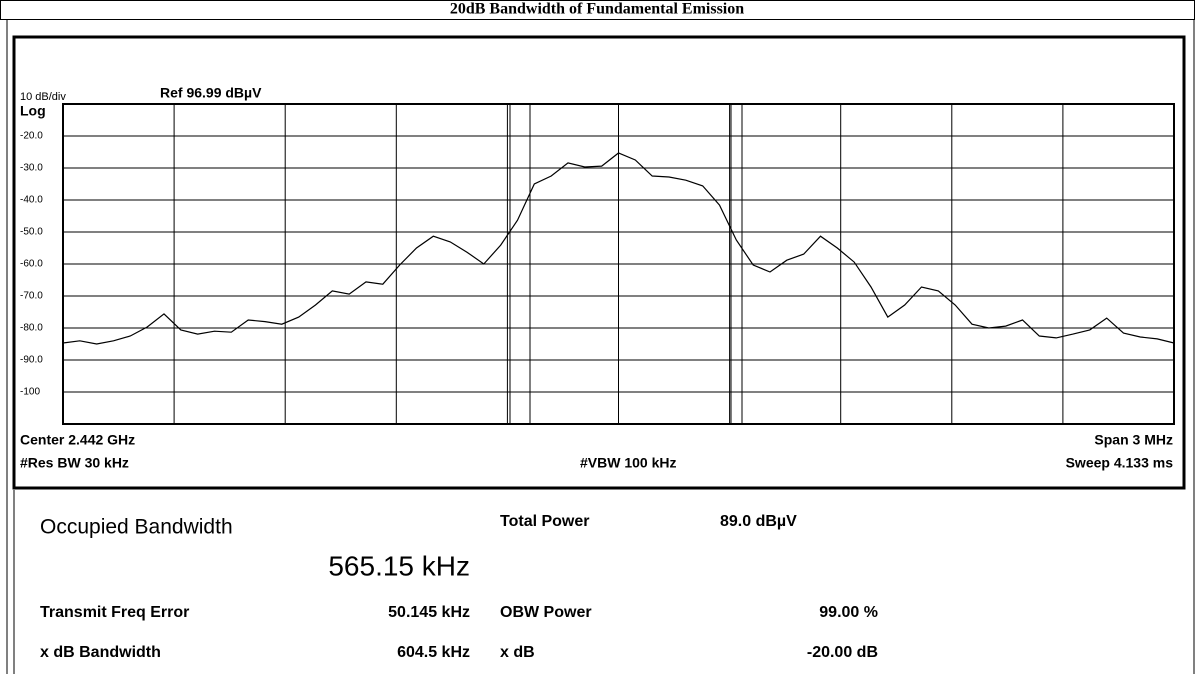  Describe the element at coordinates (31, 232) in the screenshot. I see `y-tick-label: -50.0` at that location.